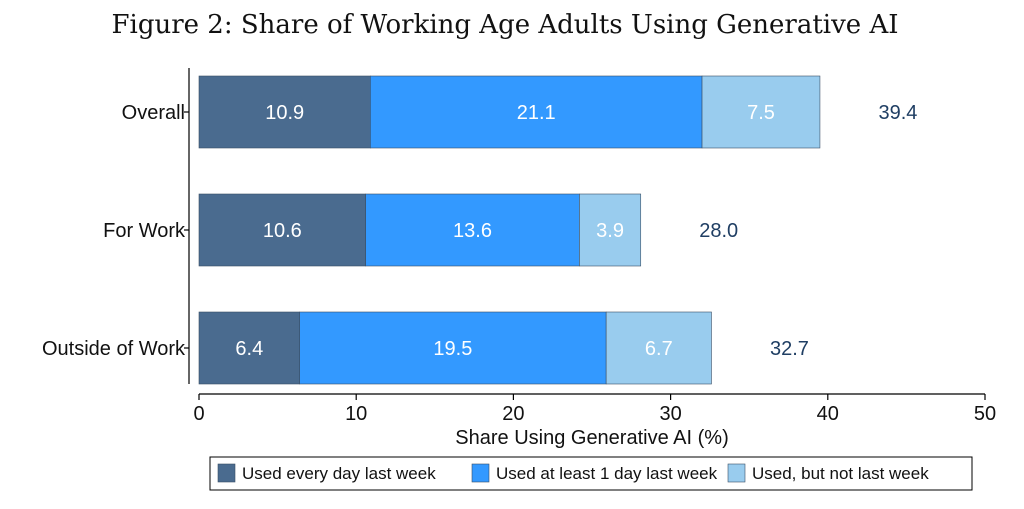 The width and height of the screenshot is (1024, 509). Describe the element at coordinates (670, 414) in the screenshot. I see `x-tick-label: 30` at that location.